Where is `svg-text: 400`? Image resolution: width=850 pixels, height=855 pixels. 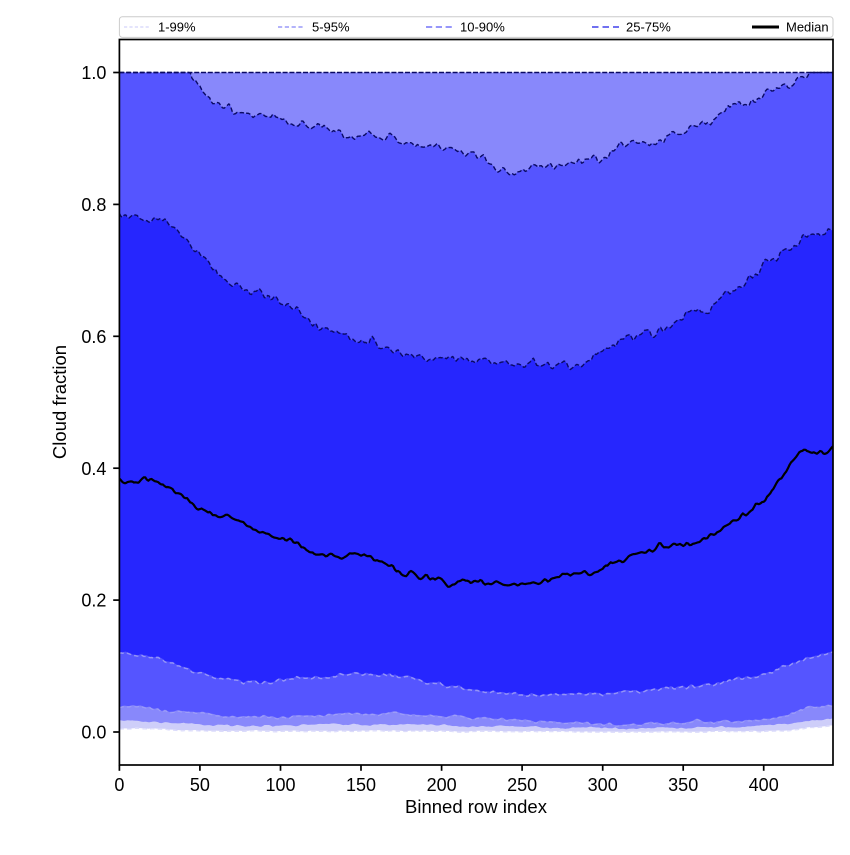
svg-text: 400 is located at coordinates (764, 785).